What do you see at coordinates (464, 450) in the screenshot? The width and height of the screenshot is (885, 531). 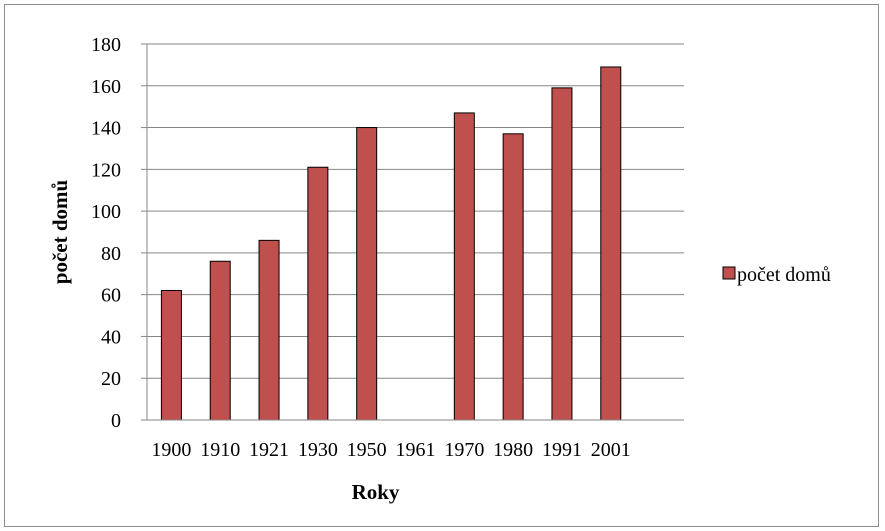 I see `x-tick-label: 1970` at bounding box center [464, 450].